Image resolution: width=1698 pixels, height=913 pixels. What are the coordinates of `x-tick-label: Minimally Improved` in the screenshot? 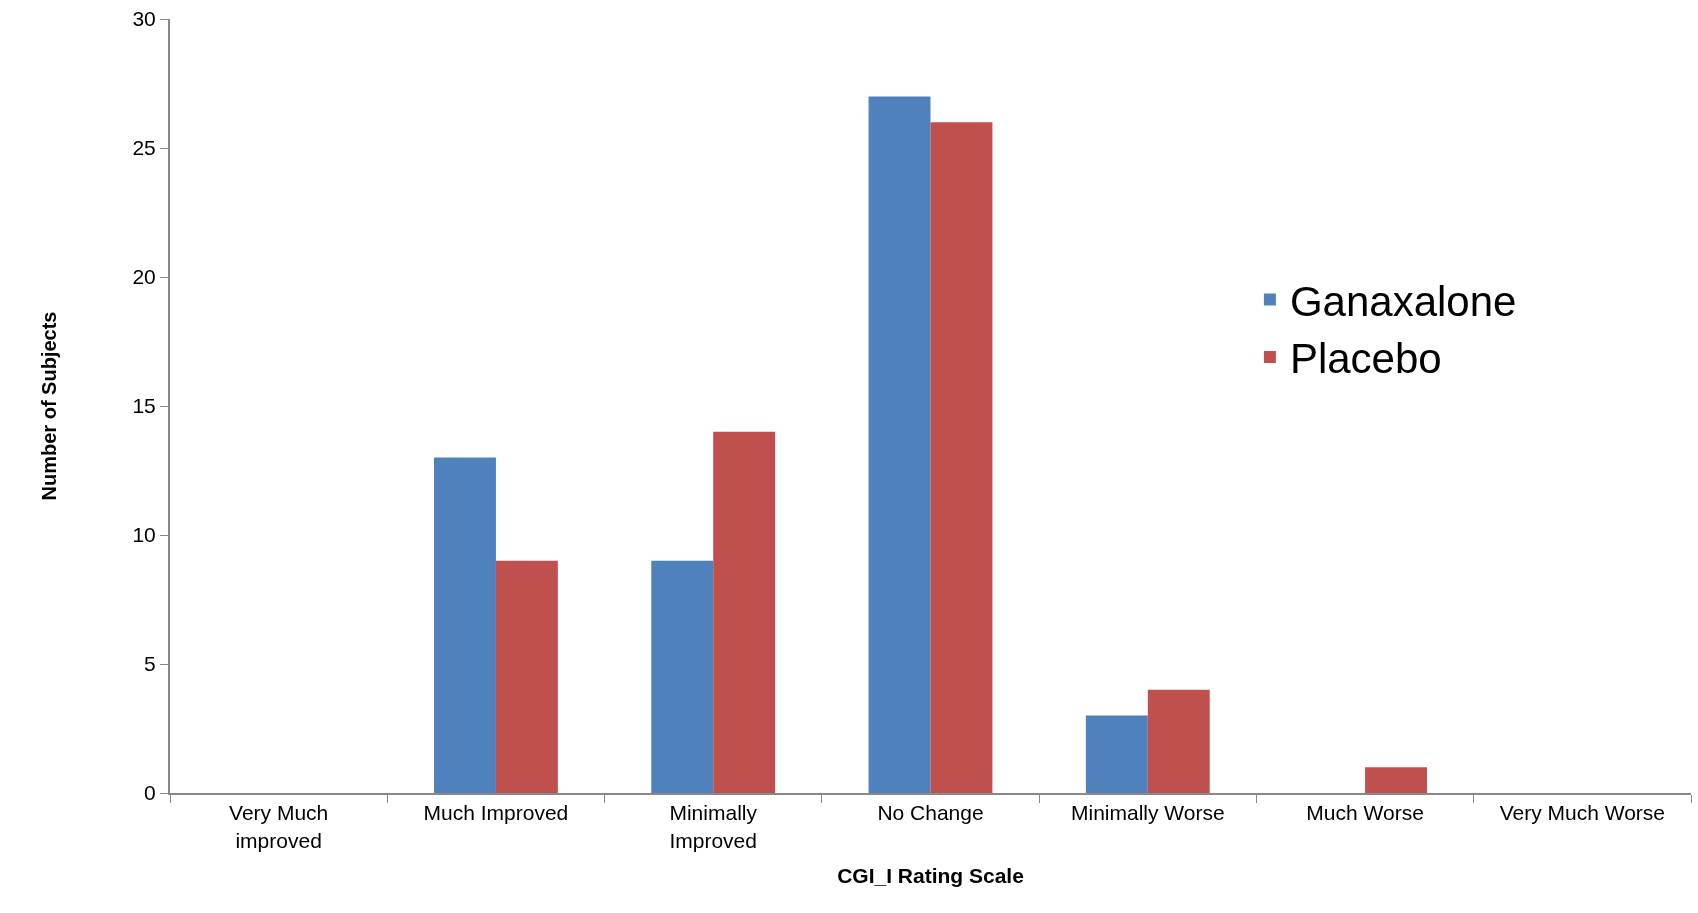 It's located at (713, 826).